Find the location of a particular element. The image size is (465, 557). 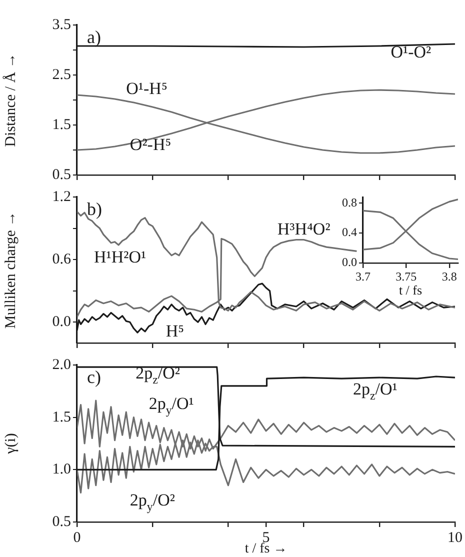

annotation: a) is located at coordinates (94, 37).